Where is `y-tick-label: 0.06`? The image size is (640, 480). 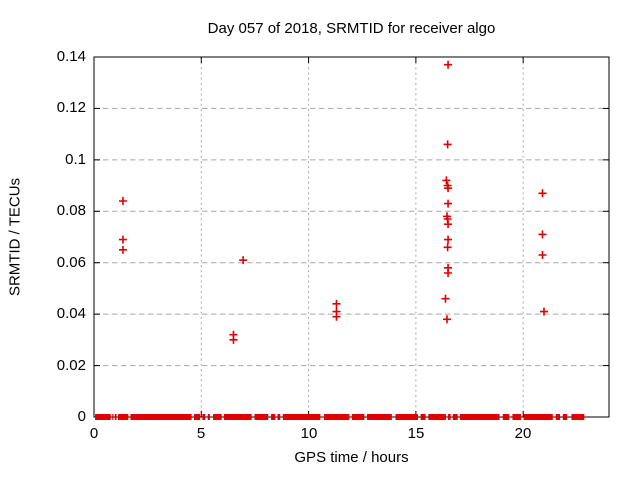 y-tick-label: 0.06 is located at coordinates (71, 262).